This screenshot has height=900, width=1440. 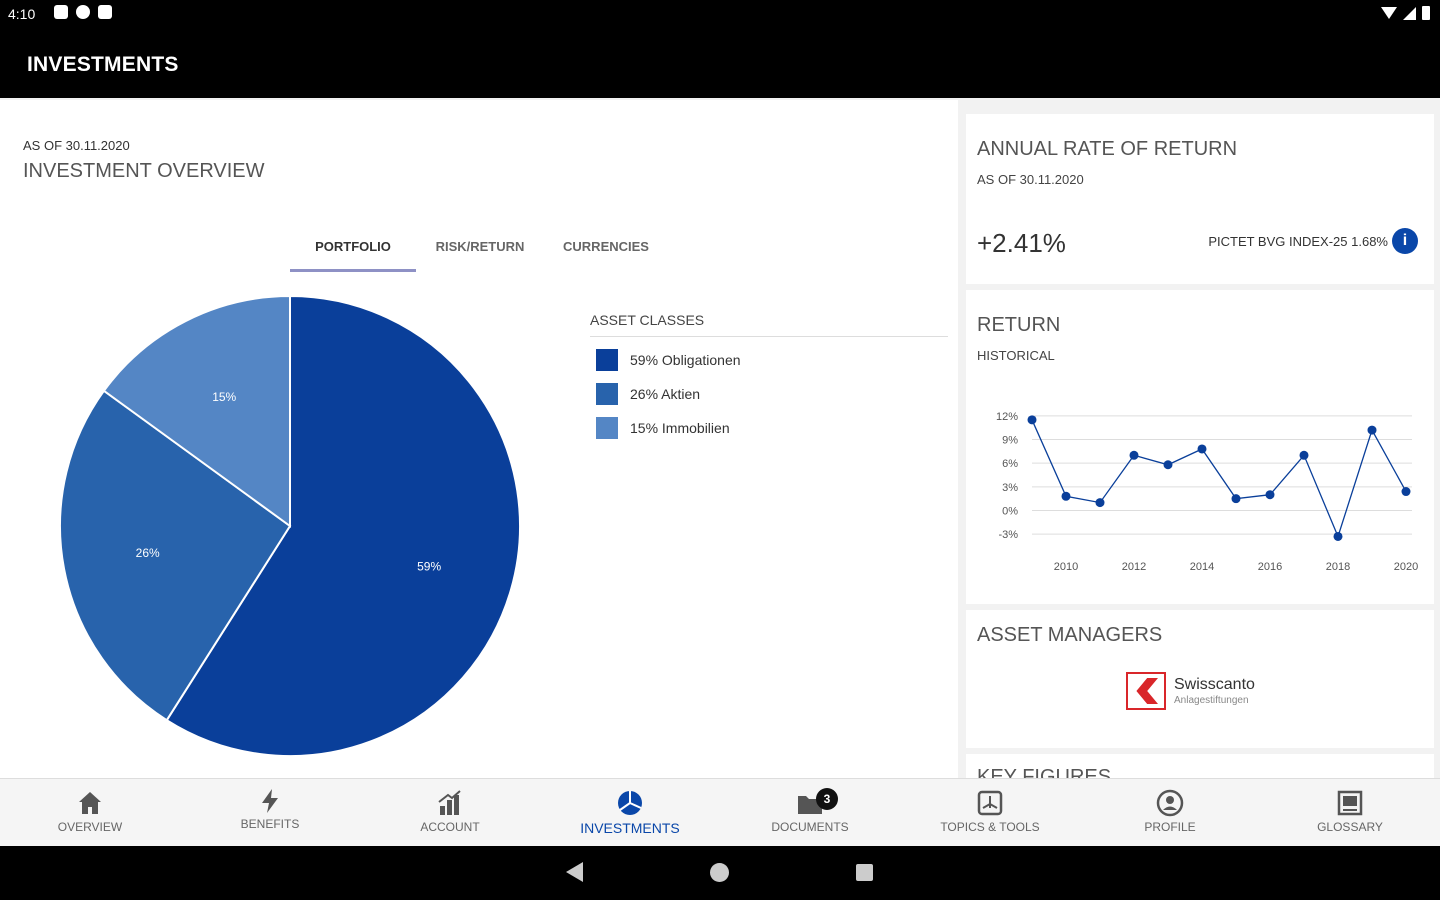 What do you see at coordinates (769, 324) in the screenshot?
I see `legend-title: ASSET CLASSES` at bounding box center [769, 324].